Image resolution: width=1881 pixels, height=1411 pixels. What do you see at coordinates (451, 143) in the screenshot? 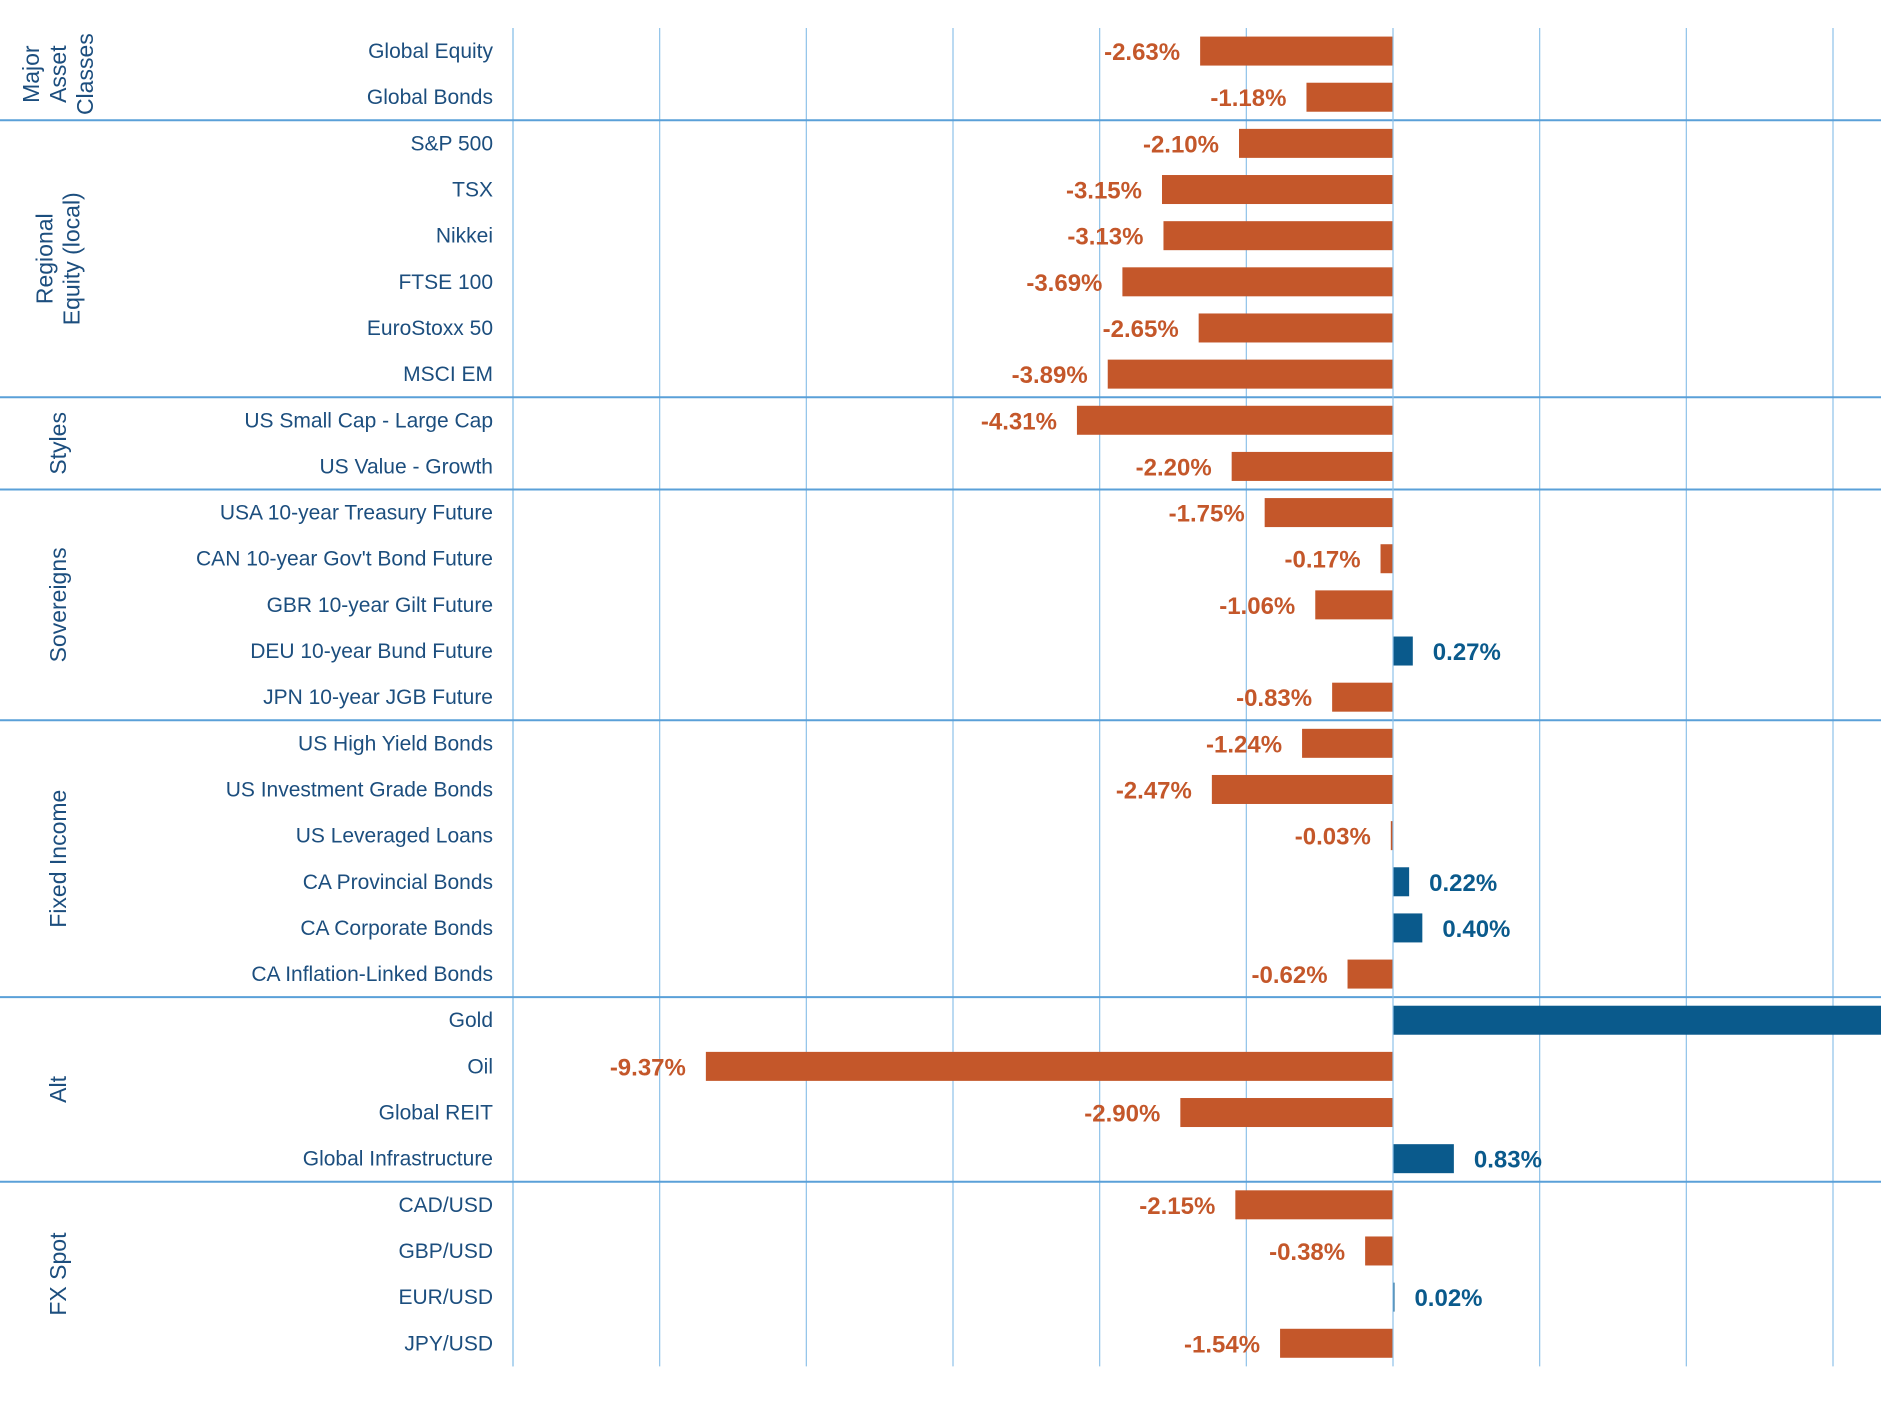
I see `category-label: S&P 500` at bounding box center [451, 143].